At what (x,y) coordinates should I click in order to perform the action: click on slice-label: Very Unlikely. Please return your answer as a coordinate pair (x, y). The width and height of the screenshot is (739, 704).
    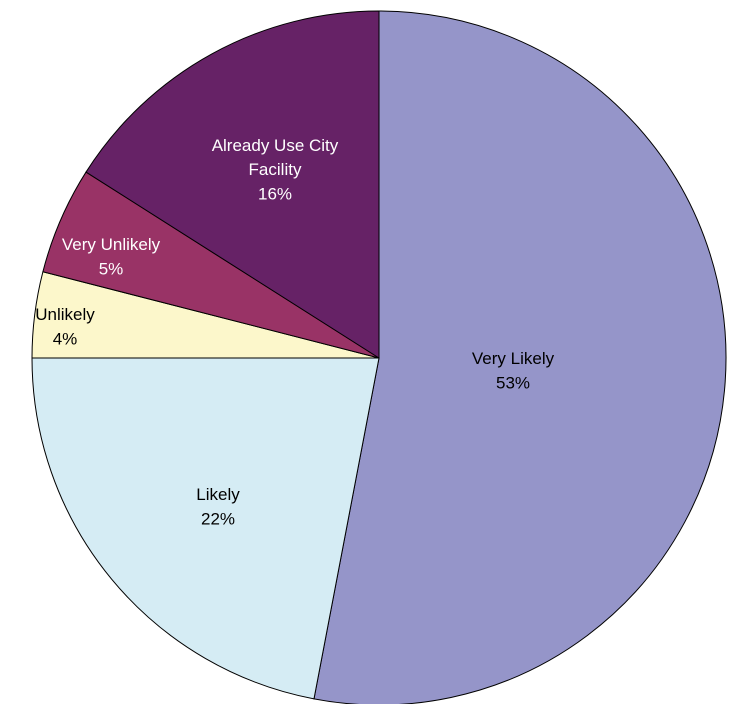
    Looking at the image, I should click on (111, 244).